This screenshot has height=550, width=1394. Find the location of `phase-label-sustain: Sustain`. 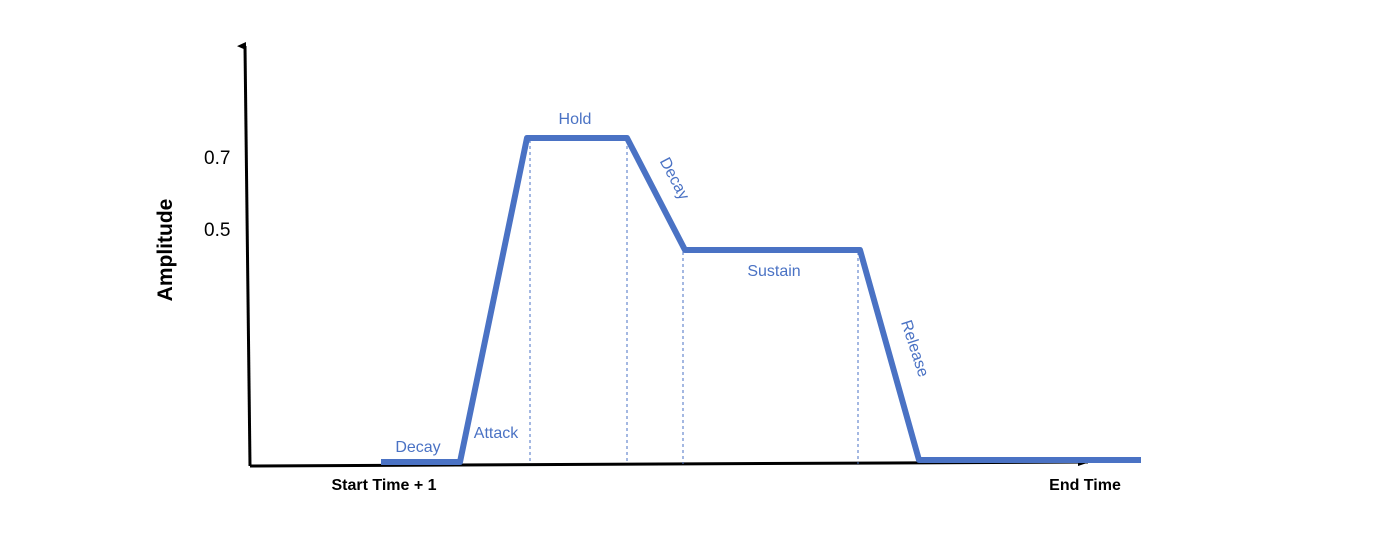

phase-label-sustain: Sustain is located at coordinates (773, 271).